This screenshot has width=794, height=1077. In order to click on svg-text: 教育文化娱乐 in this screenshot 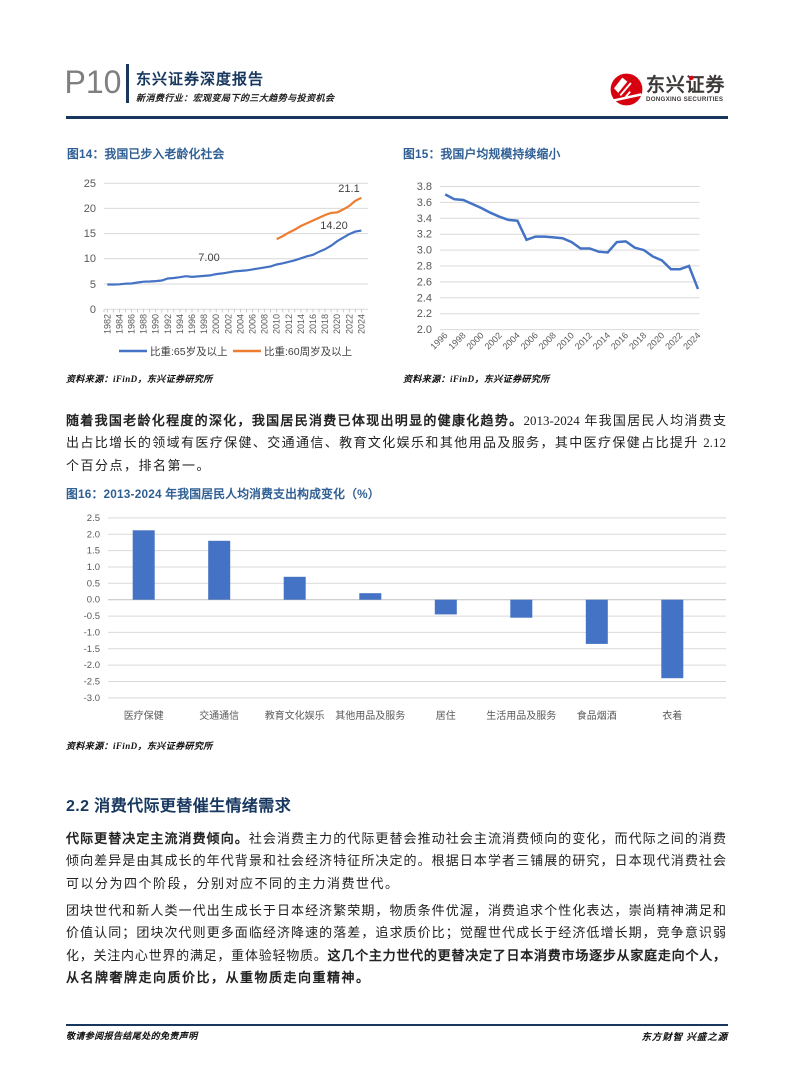, I will do `click(295, 715)`.